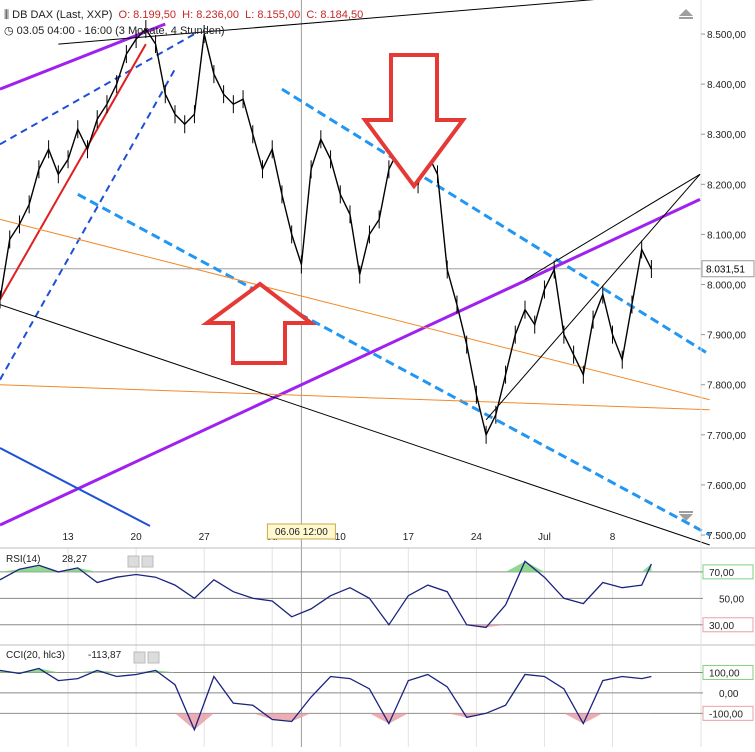 This screenshot has height=752, width=755. I want to click on last-value-label: 8.031,51, so click(725, 270).